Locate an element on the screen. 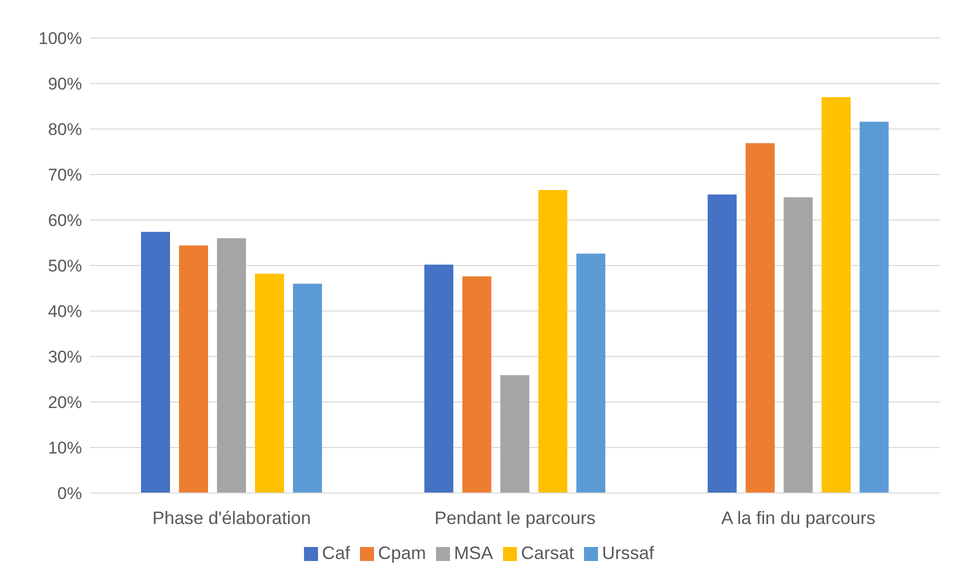  y-tick-label: 70% is located at coordinates (65, 175).